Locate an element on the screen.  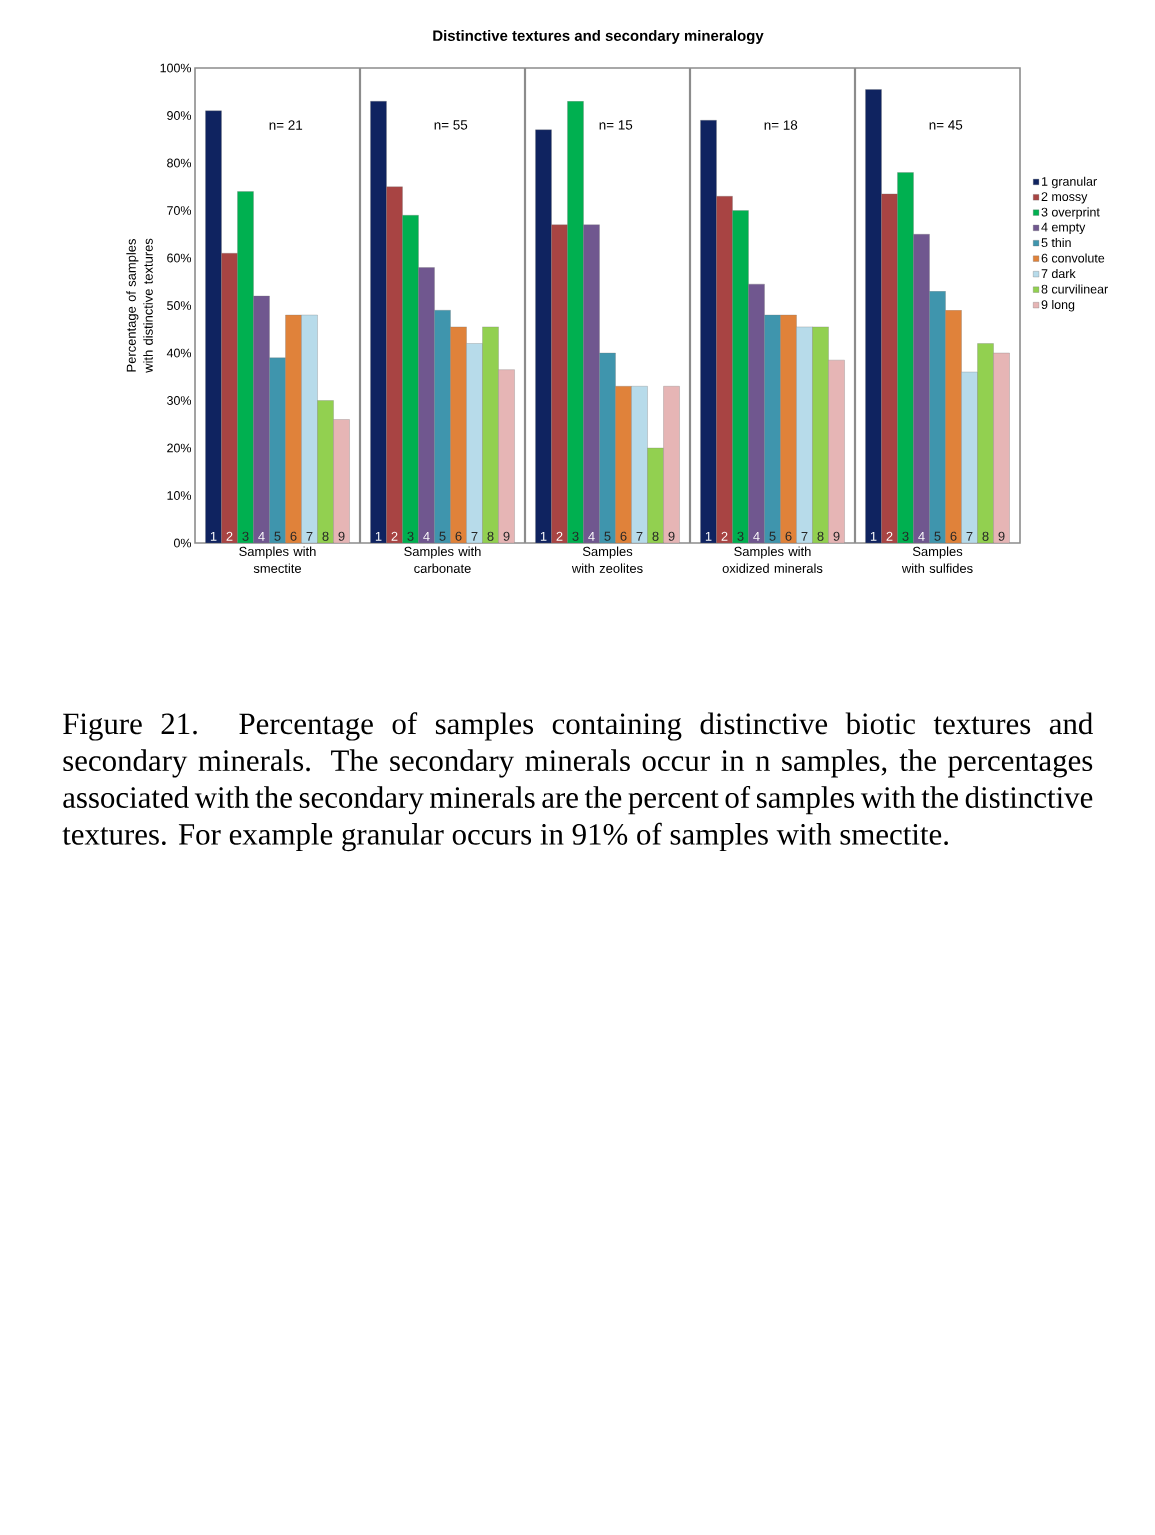
annotation: n= 55 is located at coordinates (451, 125).